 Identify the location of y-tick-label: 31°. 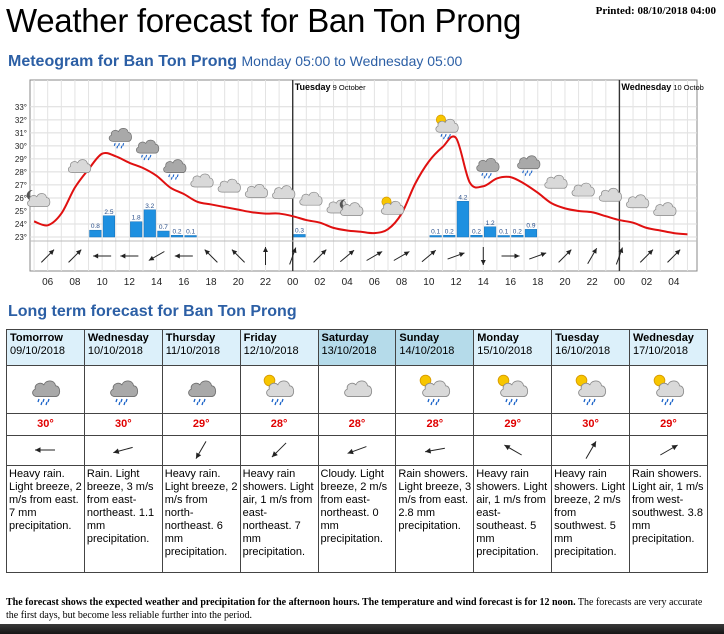
(21, 133).